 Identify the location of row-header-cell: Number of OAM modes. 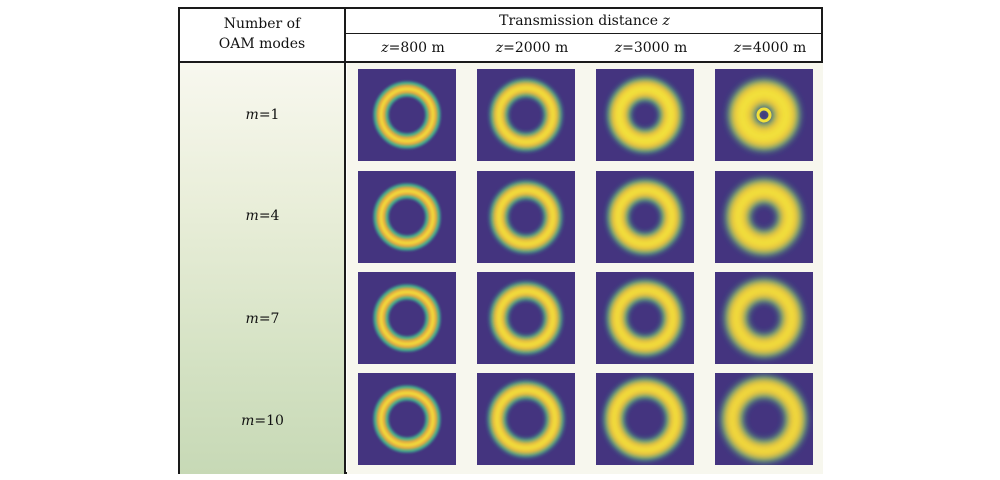
(262, 34).